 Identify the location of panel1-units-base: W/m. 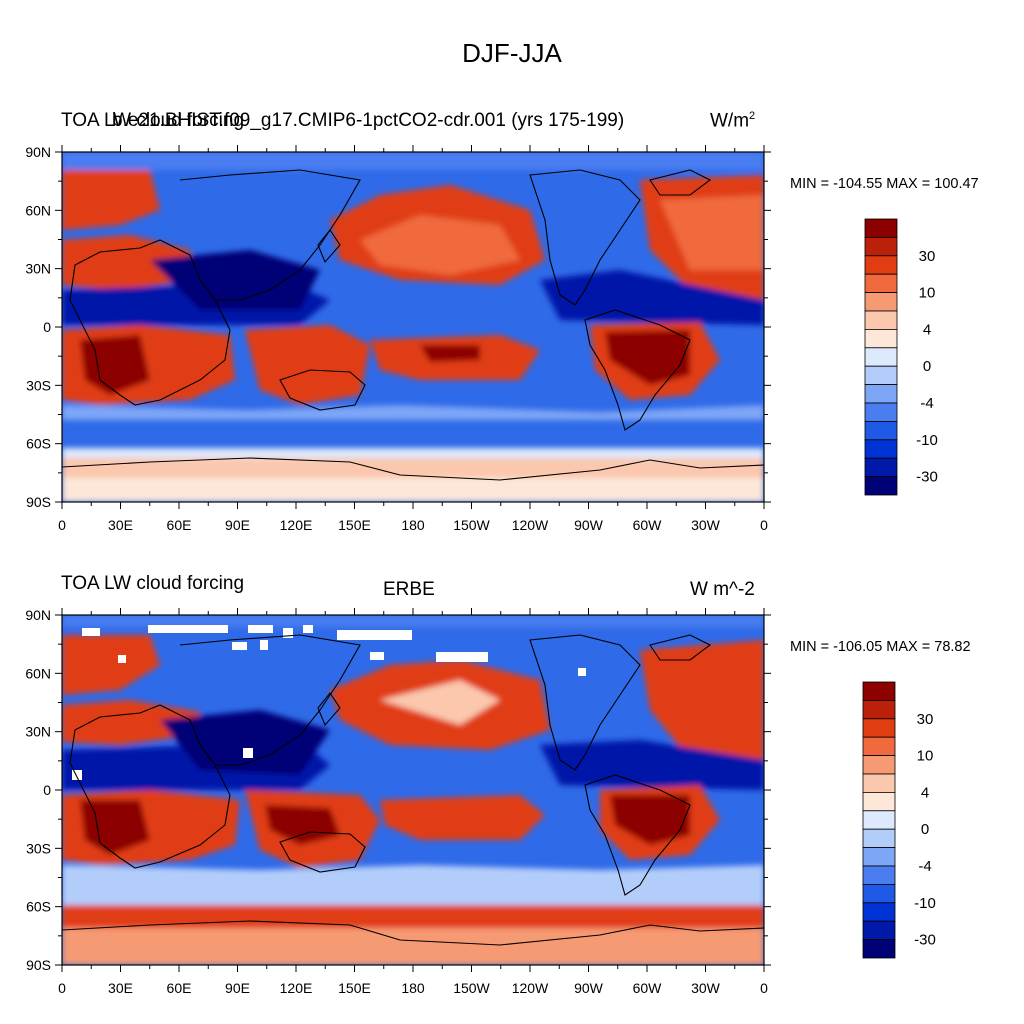
(730, 121).